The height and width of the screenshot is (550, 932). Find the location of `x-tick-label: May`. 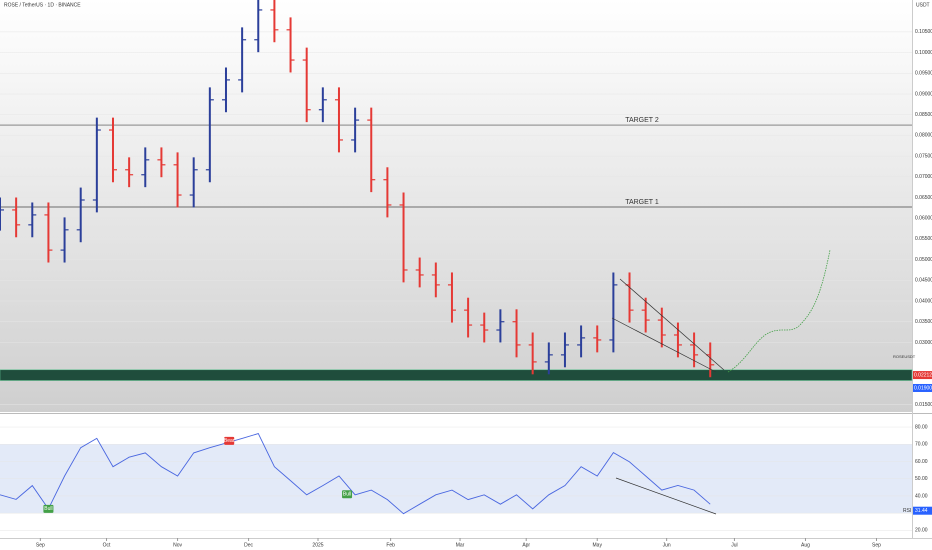

x-tick-label: May is located at coordinates (598, 545).